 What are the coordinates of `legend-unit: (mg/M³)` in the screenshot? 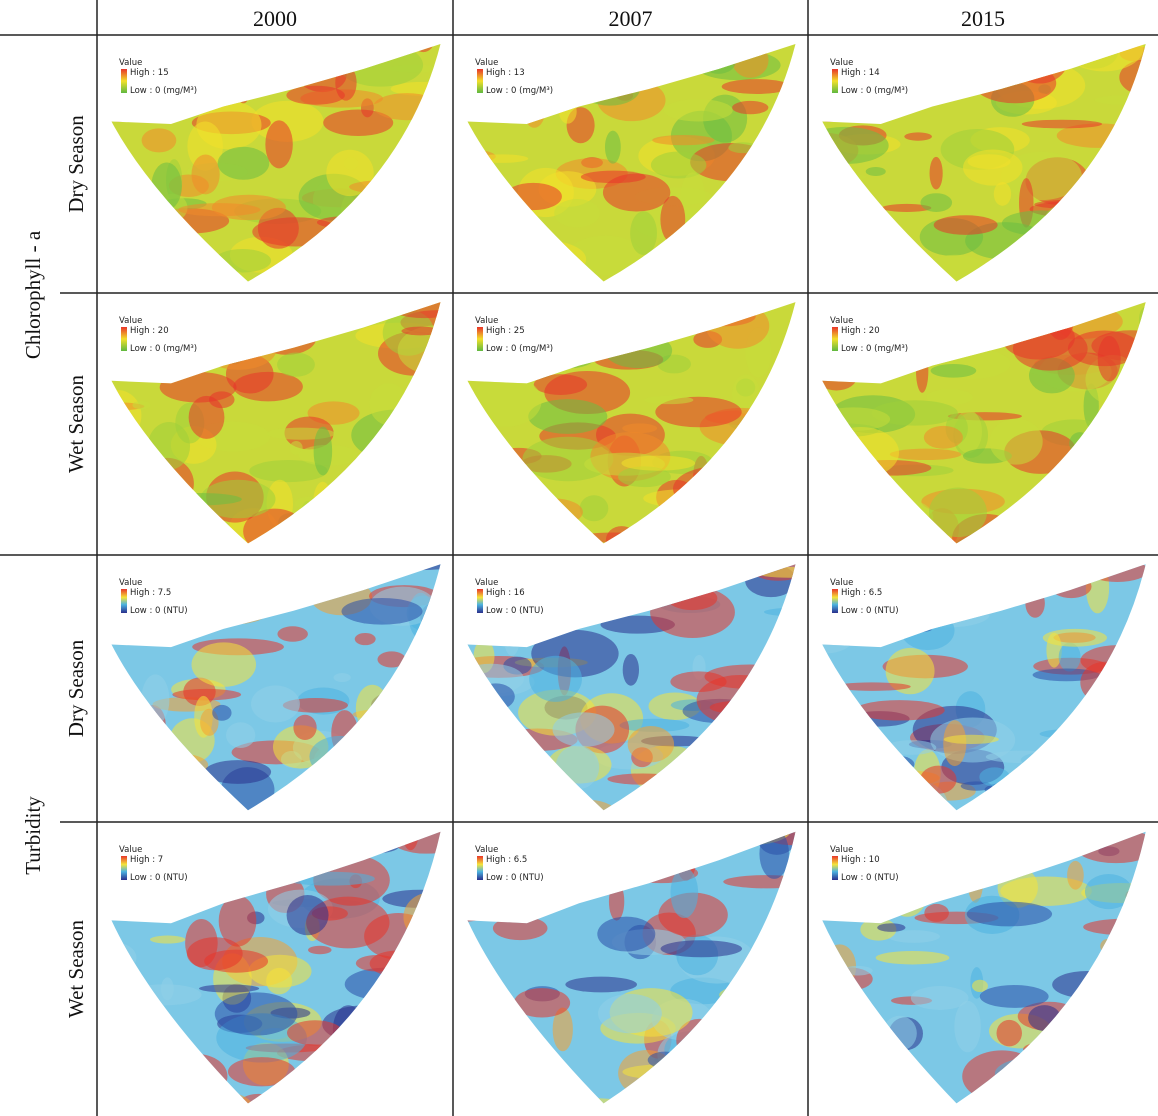 It's located at (536, 349).